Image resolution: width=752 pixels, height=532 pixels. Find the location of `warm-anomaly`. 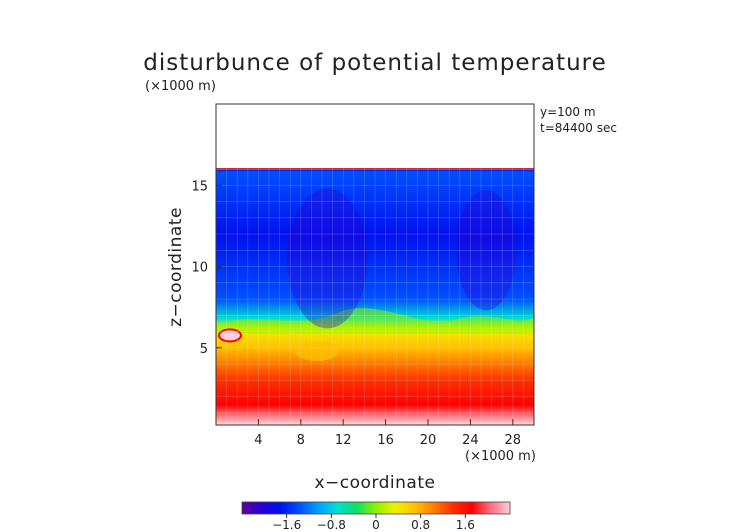

warm-anomaly is located at coordinates (230, 335).